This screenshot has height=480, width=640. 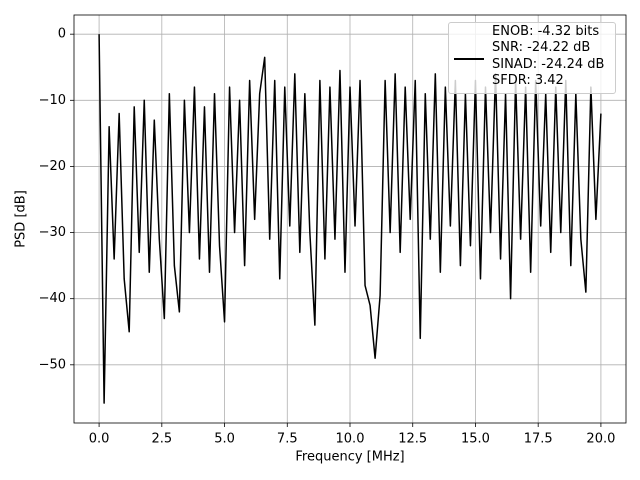 I want to click on x-tick-label: 20.0, so click(x=600, y=439).